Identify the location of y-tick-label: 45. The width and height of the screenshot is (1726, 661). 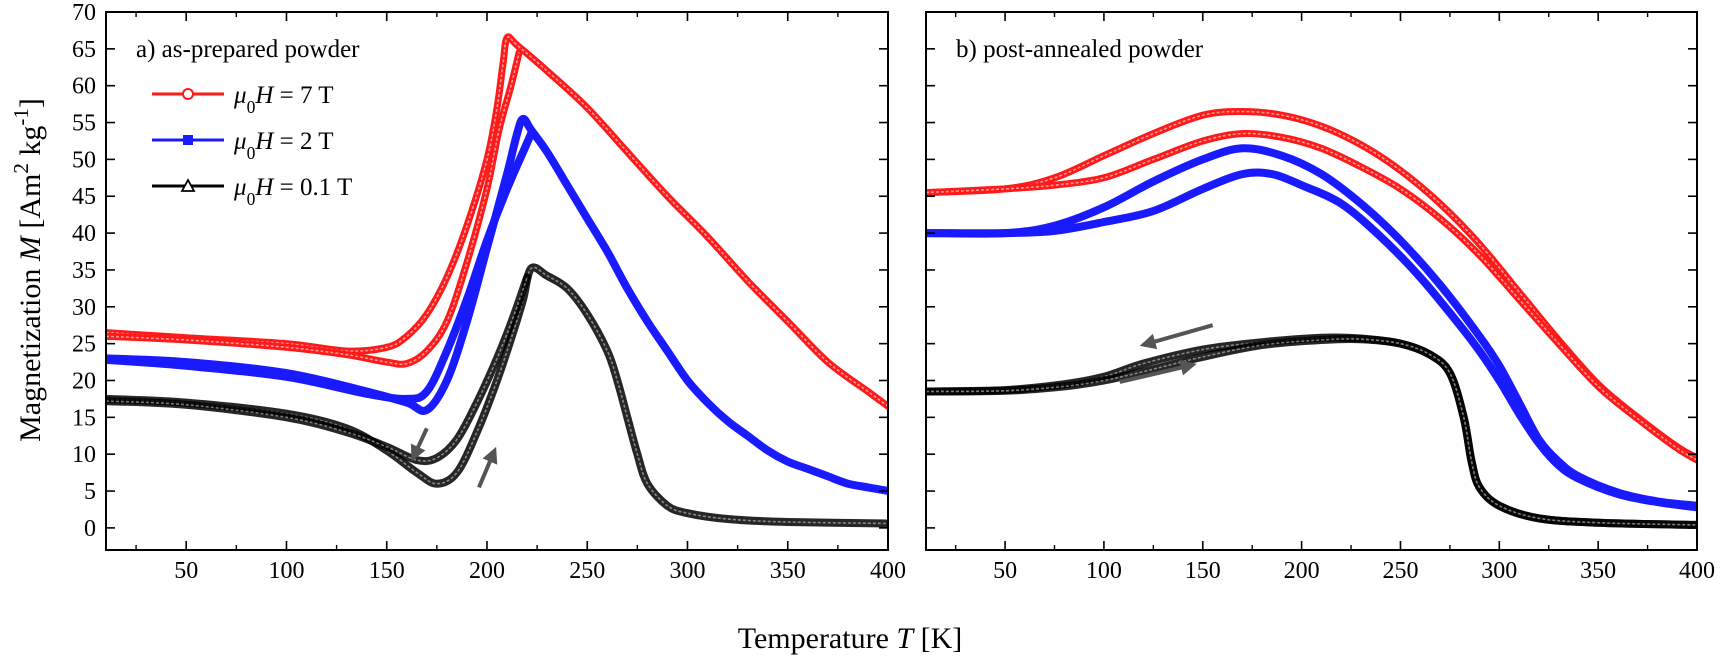
(84, 197).